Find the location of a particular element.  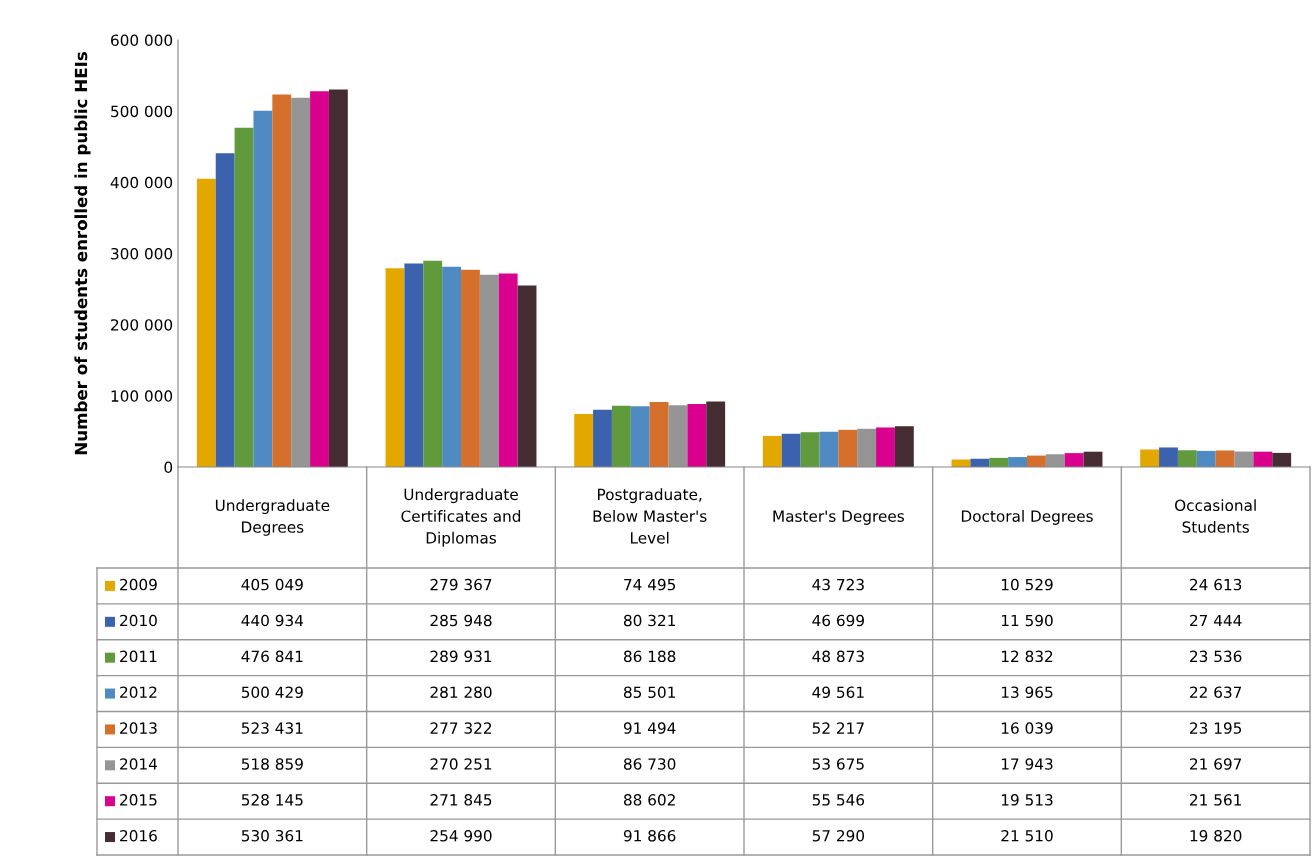

data-label: 86 188 is located at coordinates (649, 656).